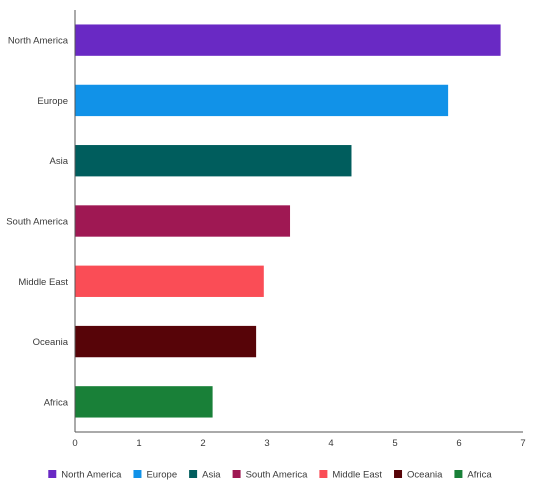  Describe the element at coordinates (38, 41) in the screenshot. I see `category-label-north-america: North America` at that location.